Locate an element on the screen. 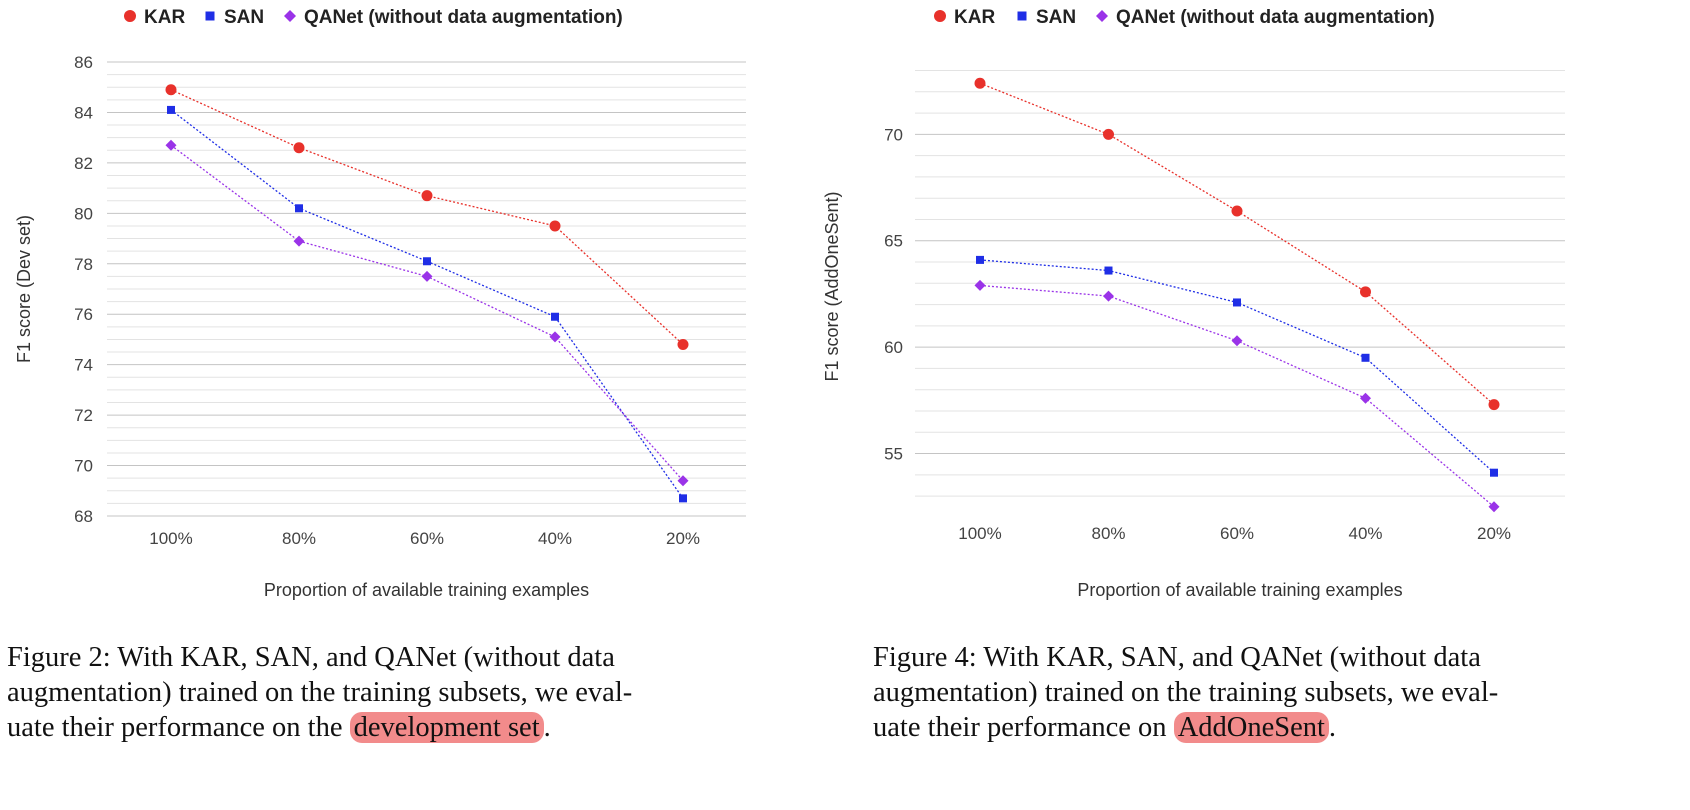  y-tick-label: 74 is located at coordinates (83, 365).